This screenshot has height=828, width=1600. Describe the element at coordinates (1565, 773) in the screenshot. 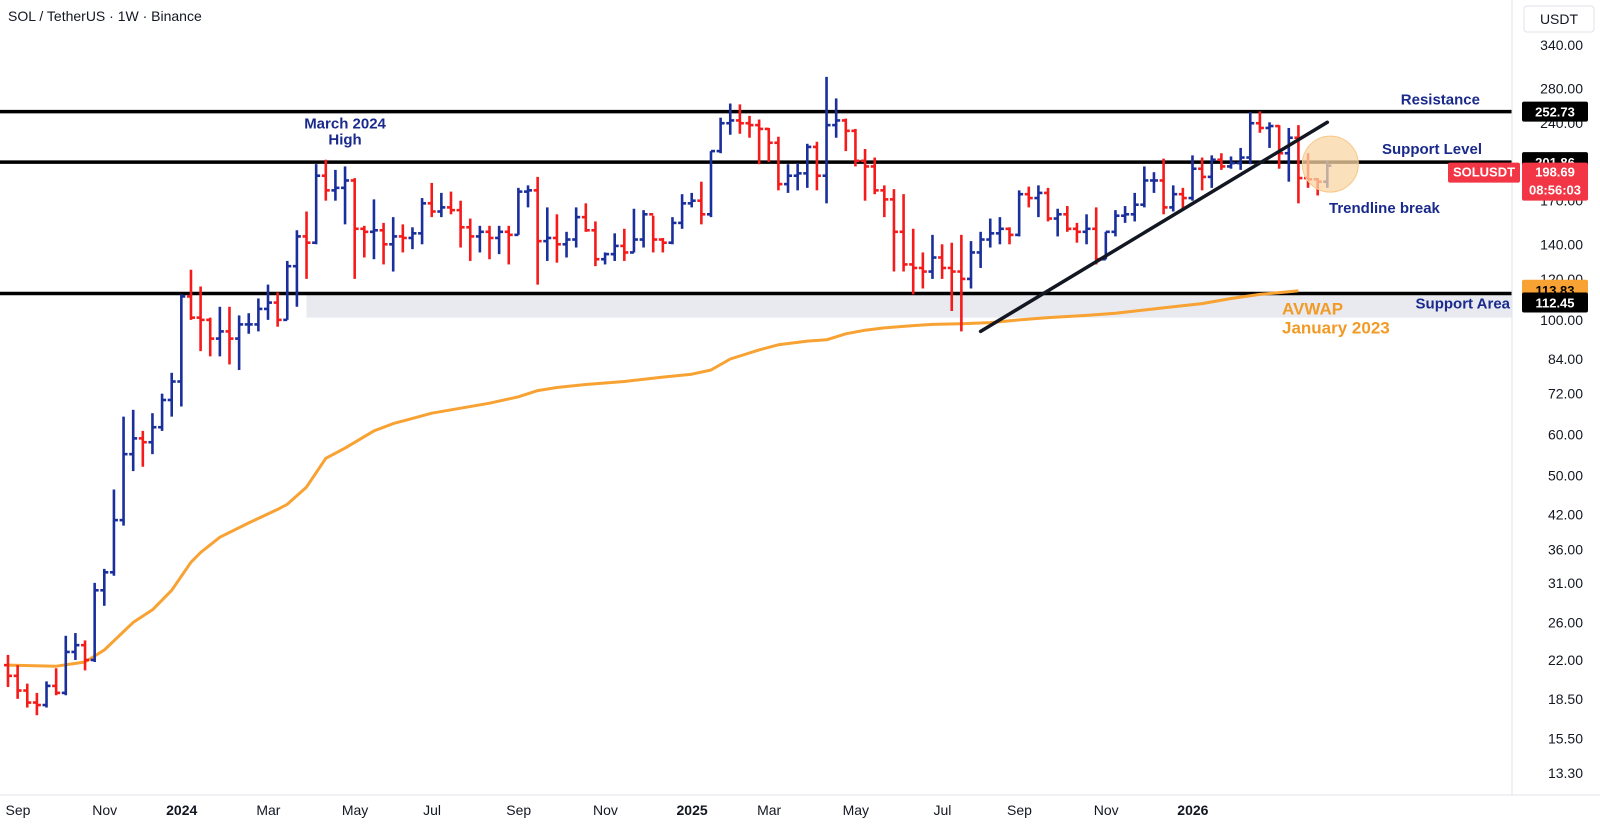

I see `price-tick-label: 13.30` at that location.